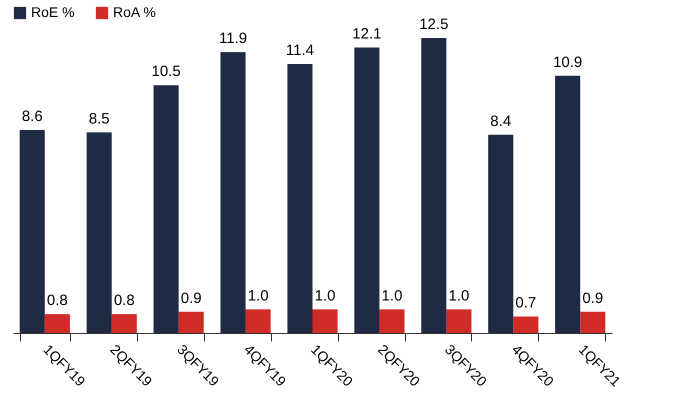 The image size is (676, 407). I want to click on data-label: 12.5, so click(433, 24).